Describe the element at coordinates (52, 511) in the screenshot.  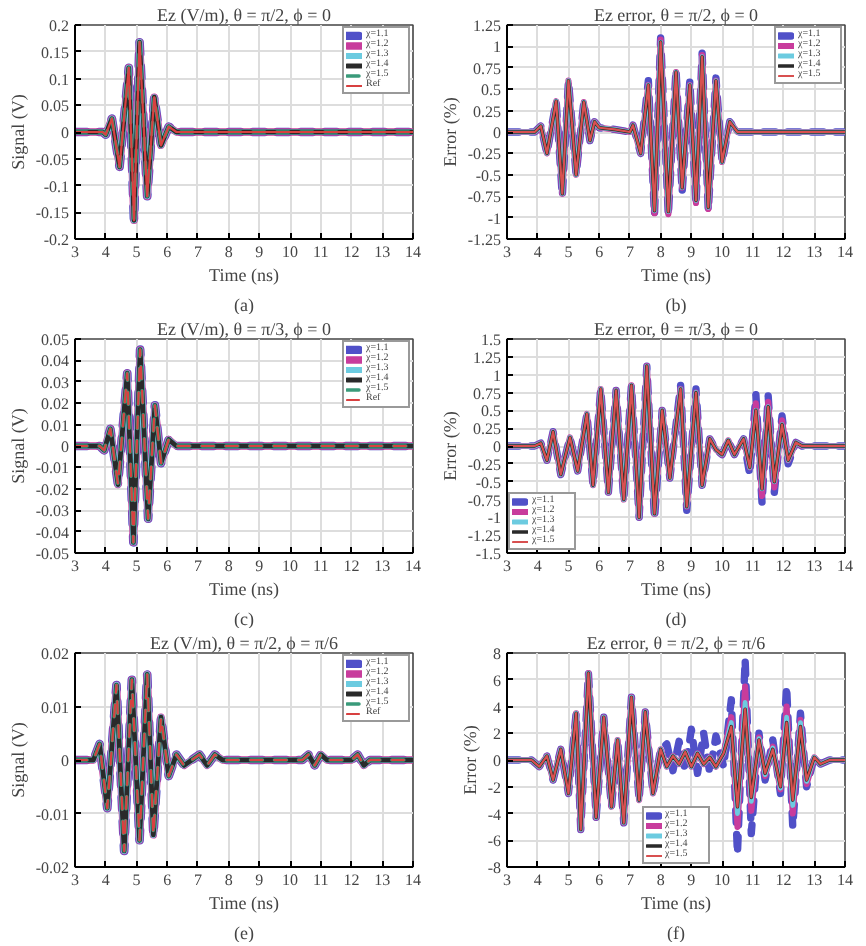
I see `y-tick-label: -0.03` at that location.